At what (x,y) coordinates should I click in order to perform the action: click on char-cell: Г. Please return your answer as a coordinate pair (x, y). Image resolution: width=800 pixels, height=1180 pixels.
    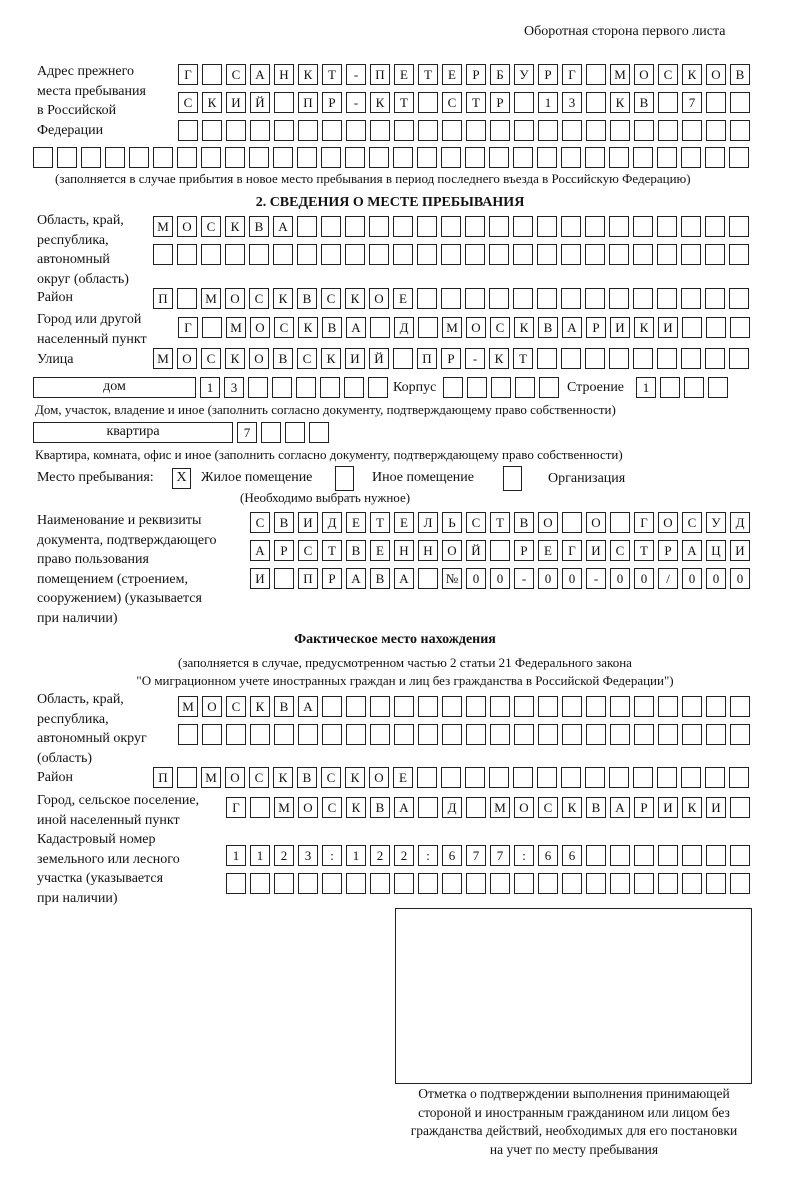
    Looking at the image, I should click on (572, 550).